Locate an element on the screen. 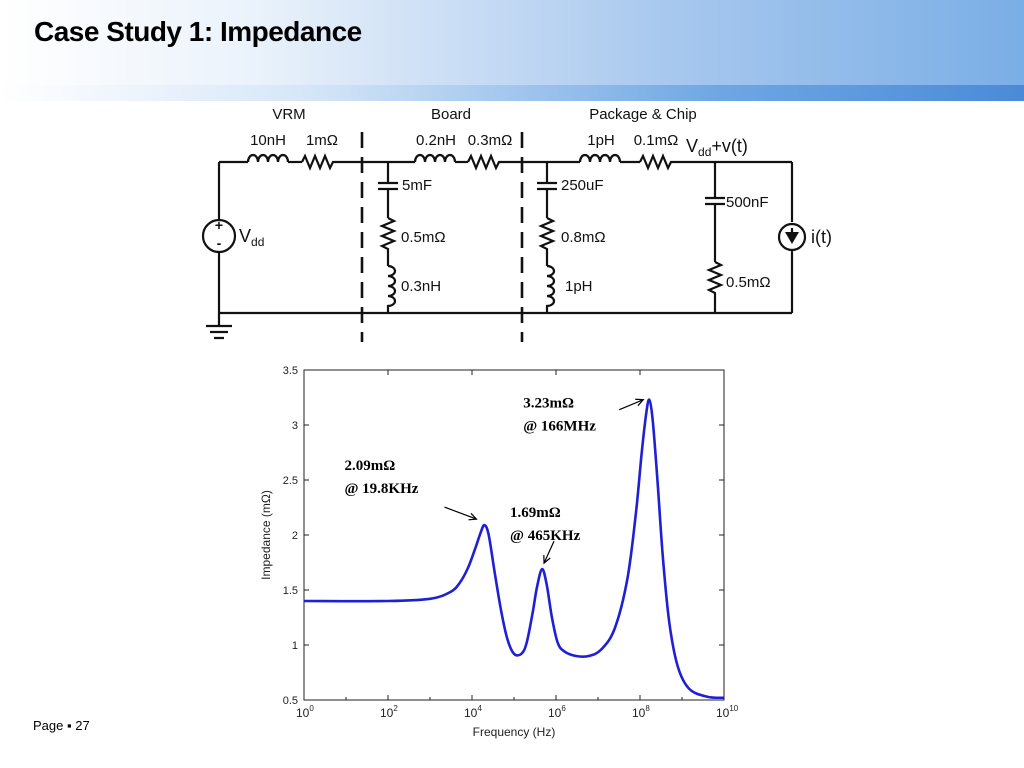 The height and width of the screenshot is (768, 1024). page-footer: Page ▪ 27 is located at coordinates (61, 725).